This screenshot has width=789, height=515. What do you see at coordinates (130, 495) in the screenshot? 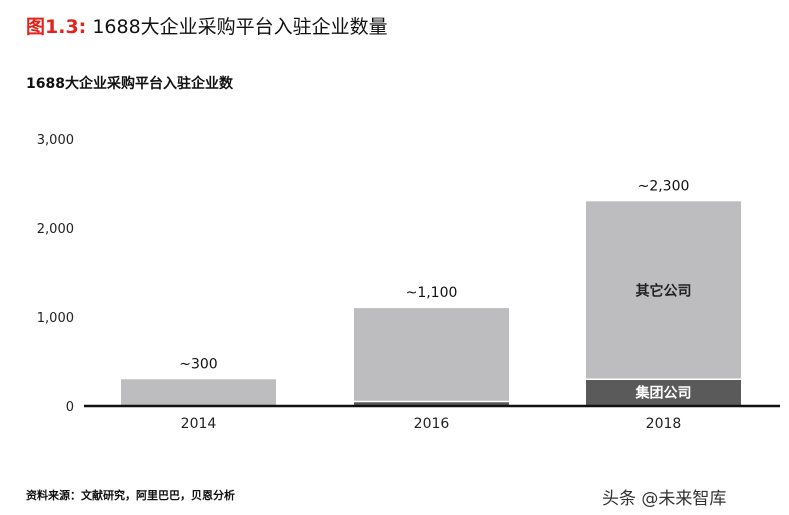
I see `source-note: 资料来源：文献研究，阿里巴巴，贝恩分析` at bounding box center [130, 495].